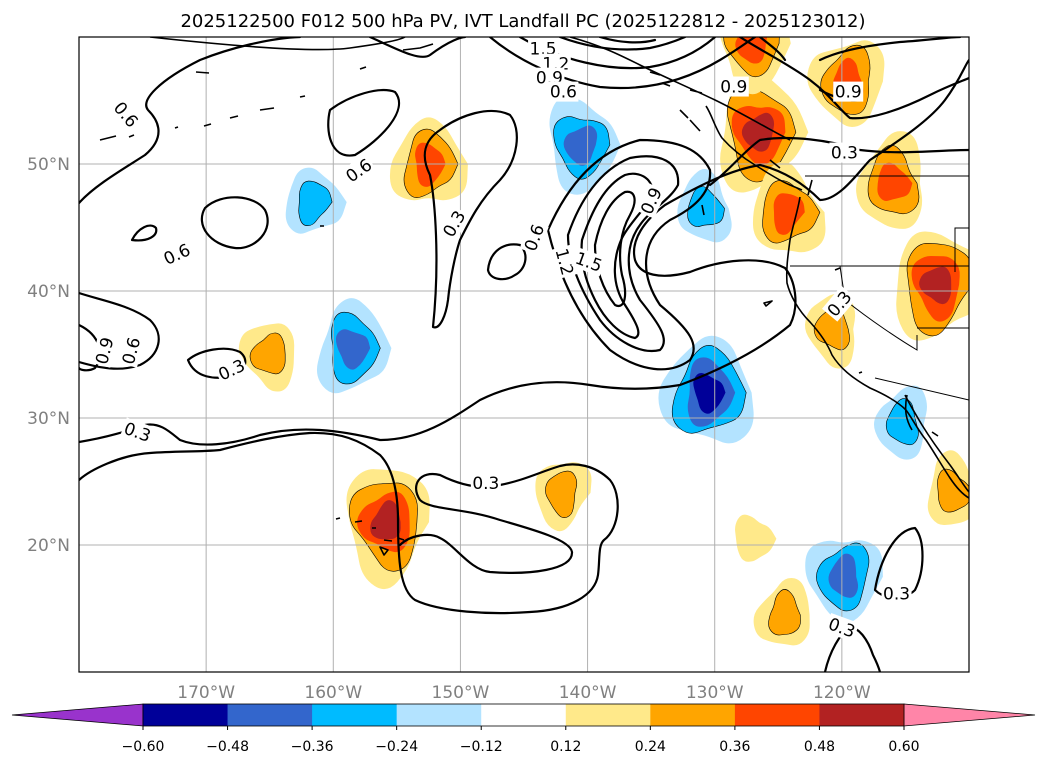 The image size is (1047, 765). Describe the element at coordinates (819, 747) in the screenshot. I see `colorbar-tick-label: 0.48` at that location.